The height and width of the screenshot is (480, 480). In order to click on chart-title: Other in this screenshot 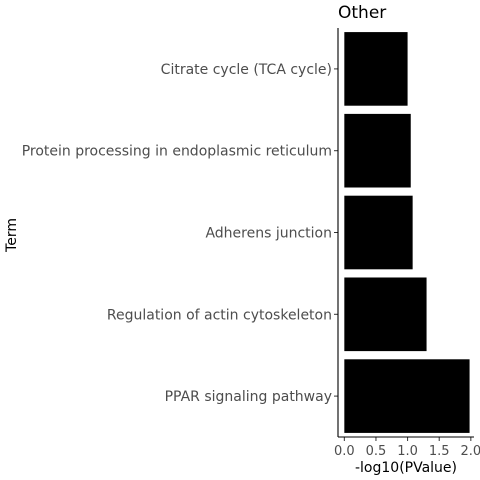, I will do `click(362, 13)`.